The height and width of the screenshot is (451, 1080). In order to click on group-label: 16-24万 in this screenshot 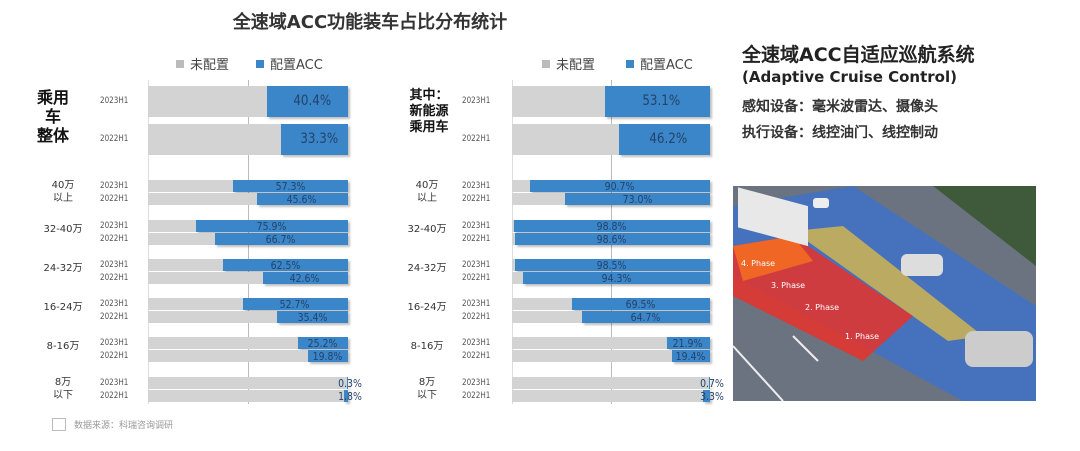, I will do `click(427, 307)`.